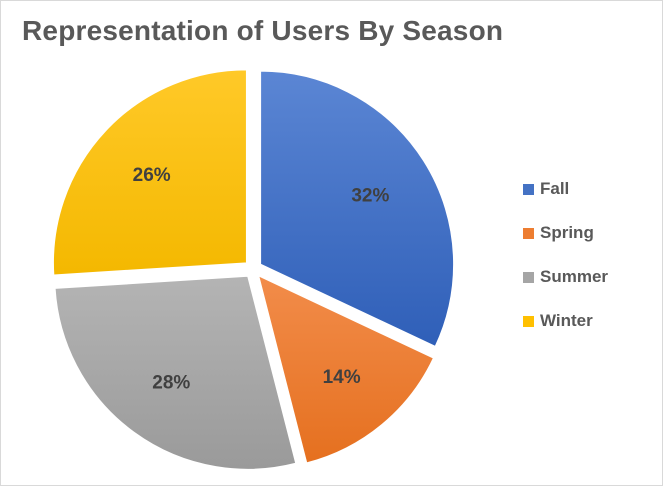 The image size is (663, 486). I want to click on pie-slice-summer, so click(175, 372).